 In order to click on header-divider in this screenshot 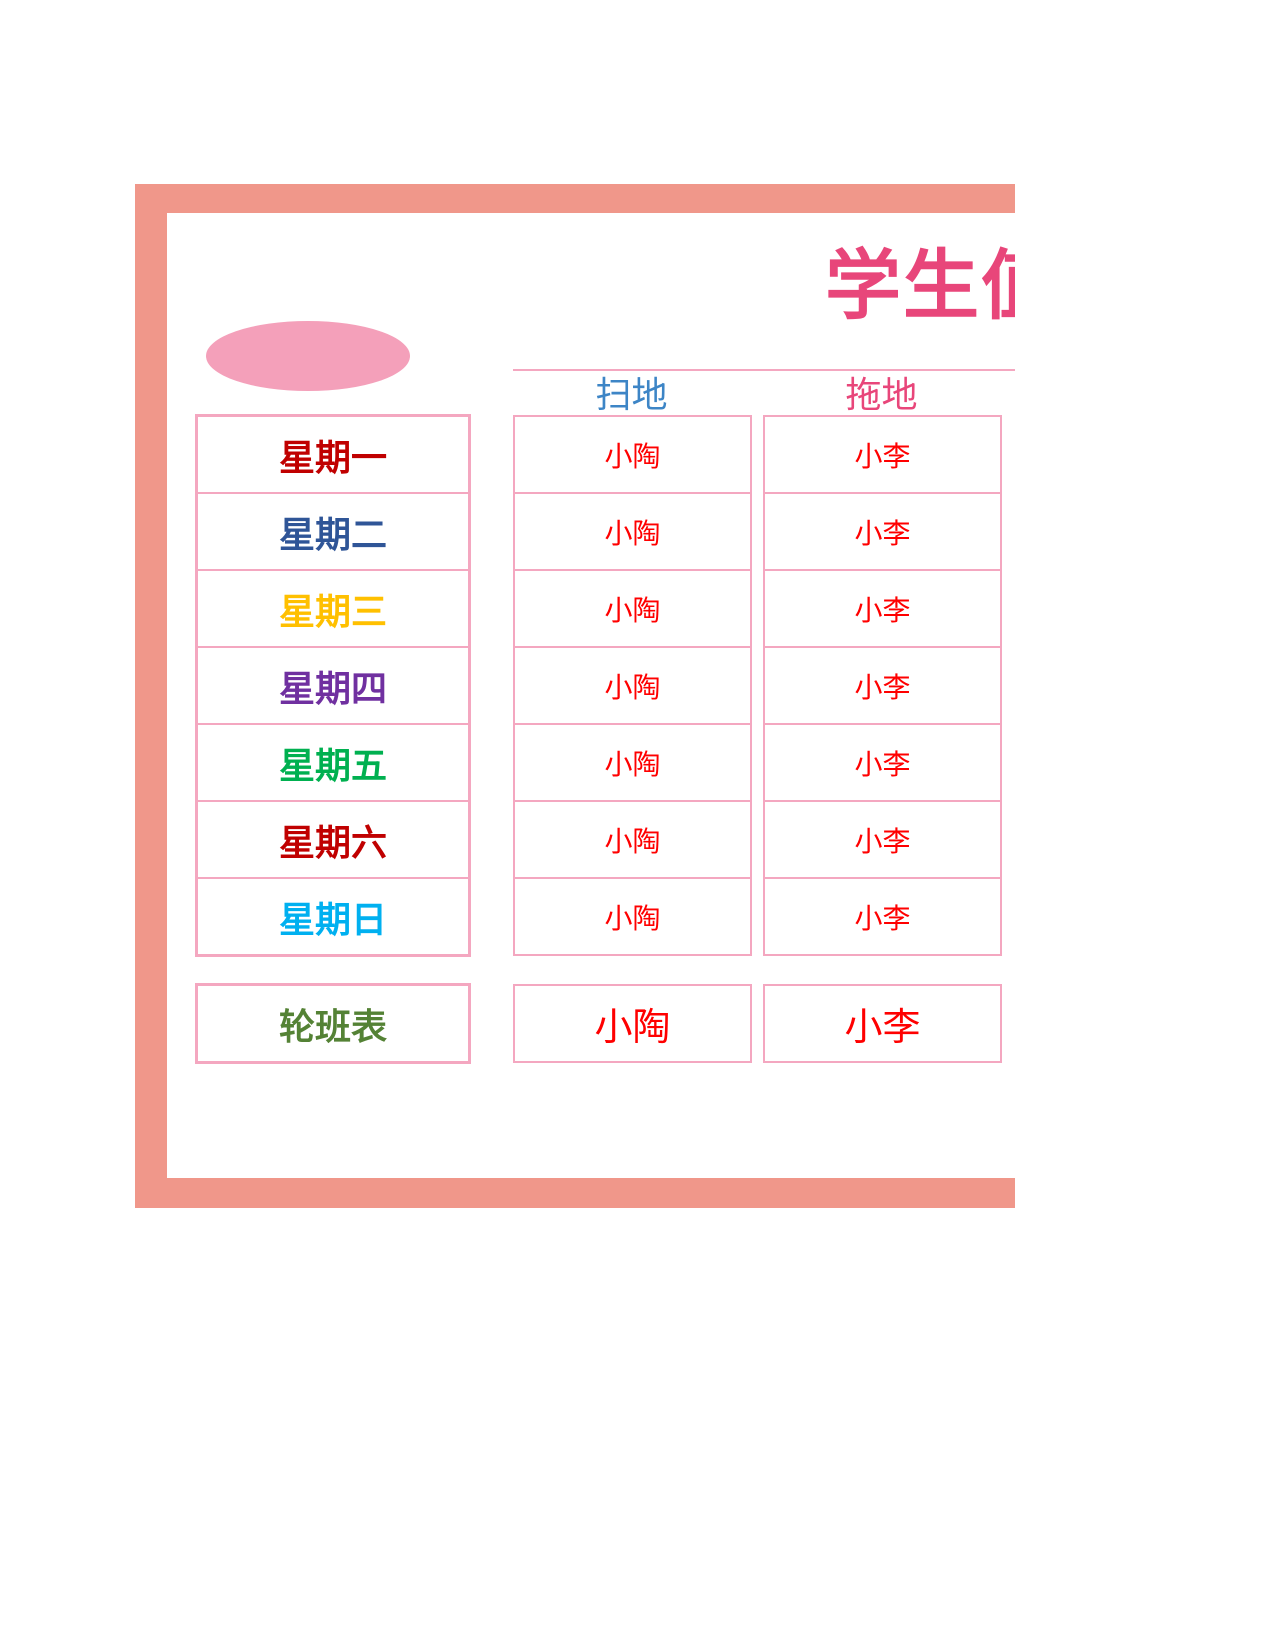, I will do `click(764, 370)`.